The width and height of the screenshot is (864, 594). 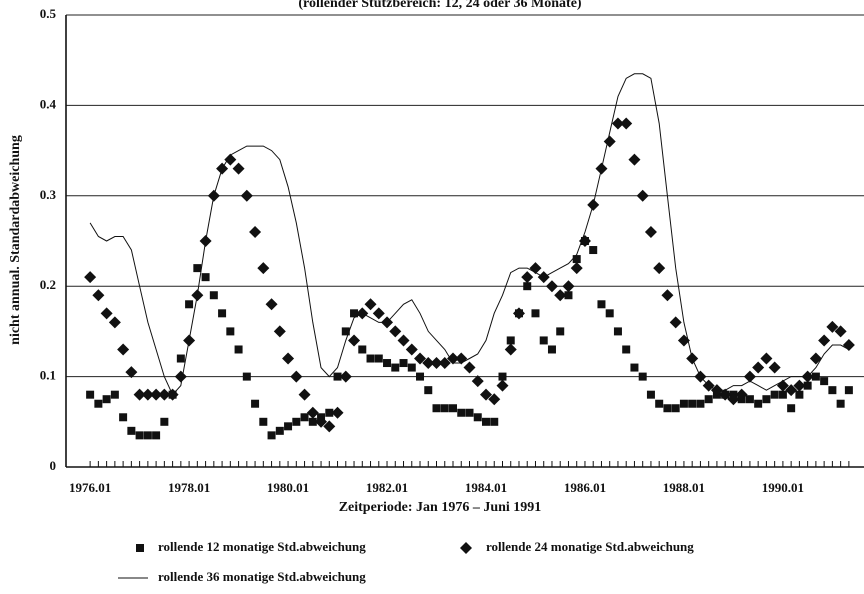 I want to click on legend-marker, so click(x=466, y=548).